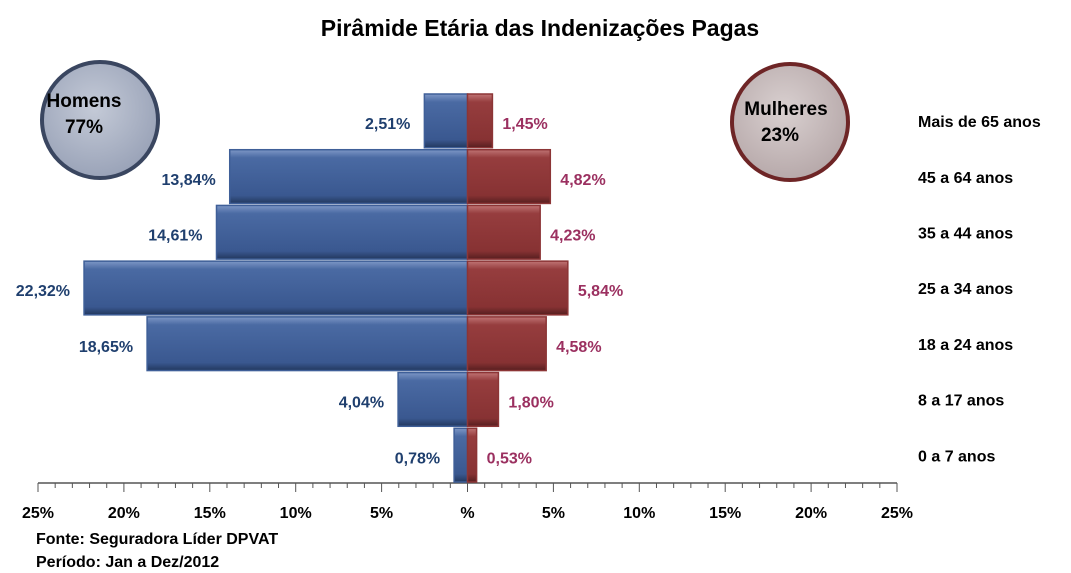 This screenshot has height=573, width=1071. Describe the element at coordinates (965, 289) in the screenshot. I see `category-label: 25 a 34 anos` at that location.